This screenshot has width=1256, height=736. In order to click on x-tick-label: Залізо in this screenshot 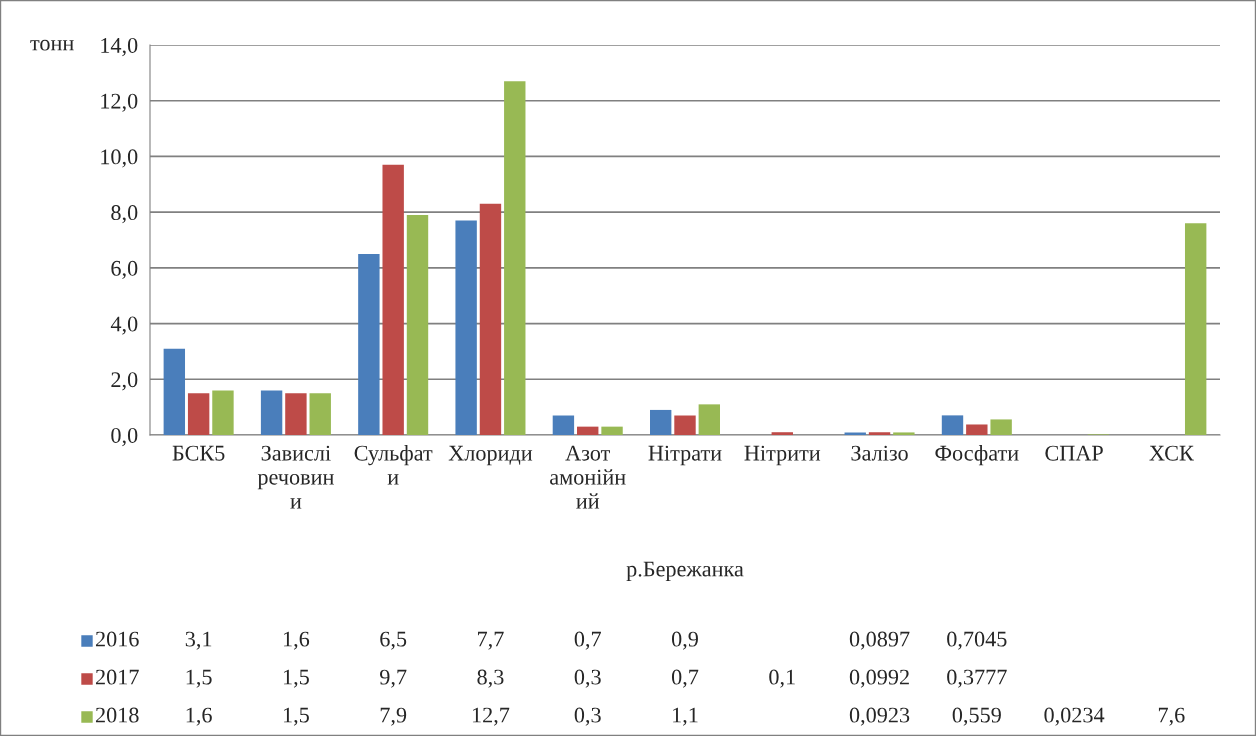, I will do `click(879, 453)`.